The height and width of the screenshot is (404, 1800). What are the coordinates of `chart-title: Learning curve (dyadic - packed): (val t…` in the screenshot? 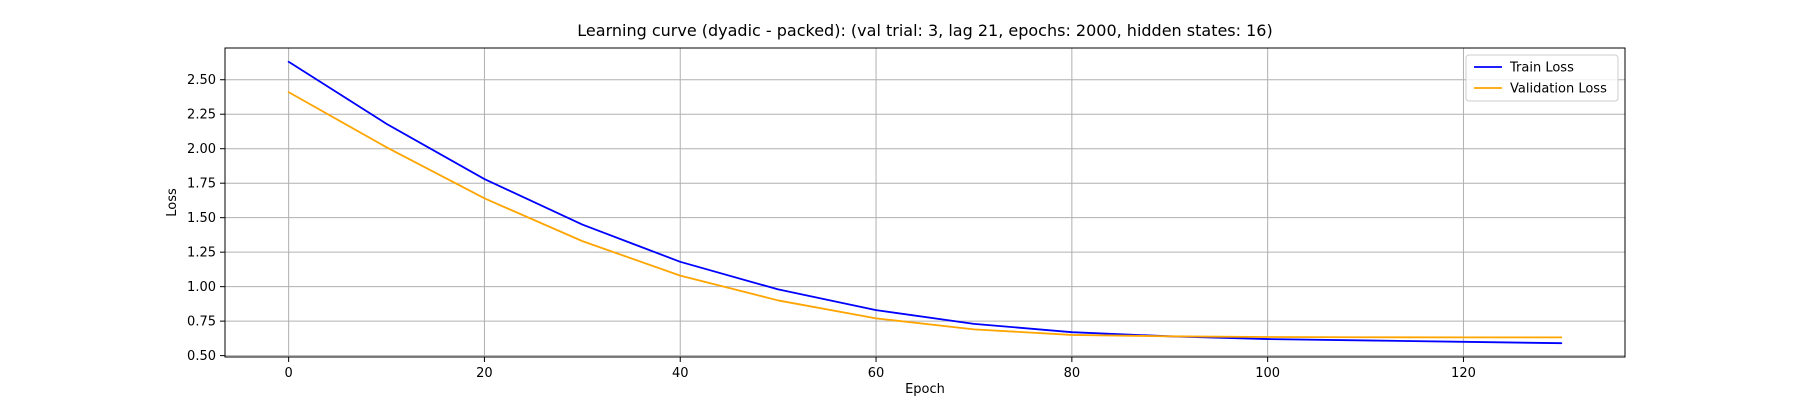 It's located at (924, 30).